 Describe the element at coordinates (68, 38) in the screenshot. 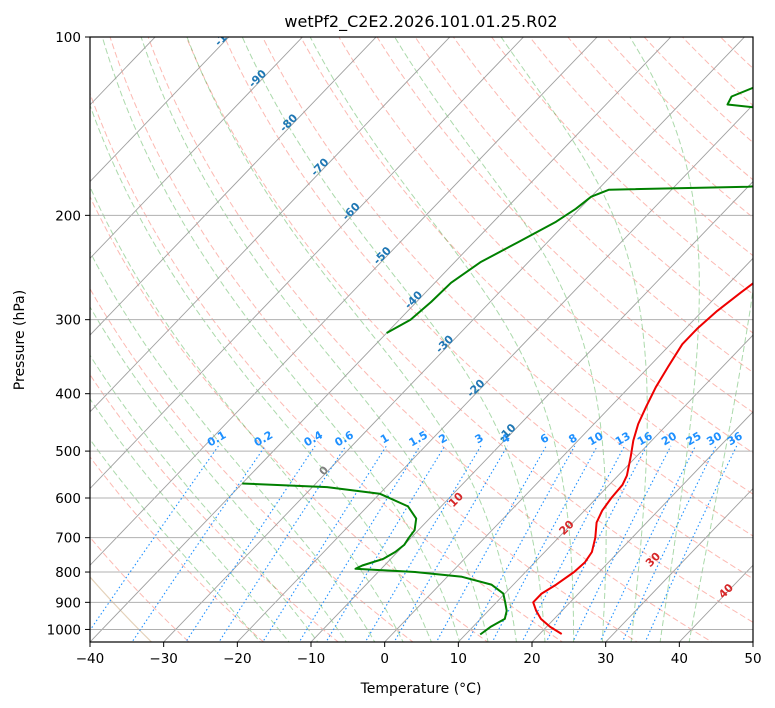

I see `y-tick-label: 100` at that location.